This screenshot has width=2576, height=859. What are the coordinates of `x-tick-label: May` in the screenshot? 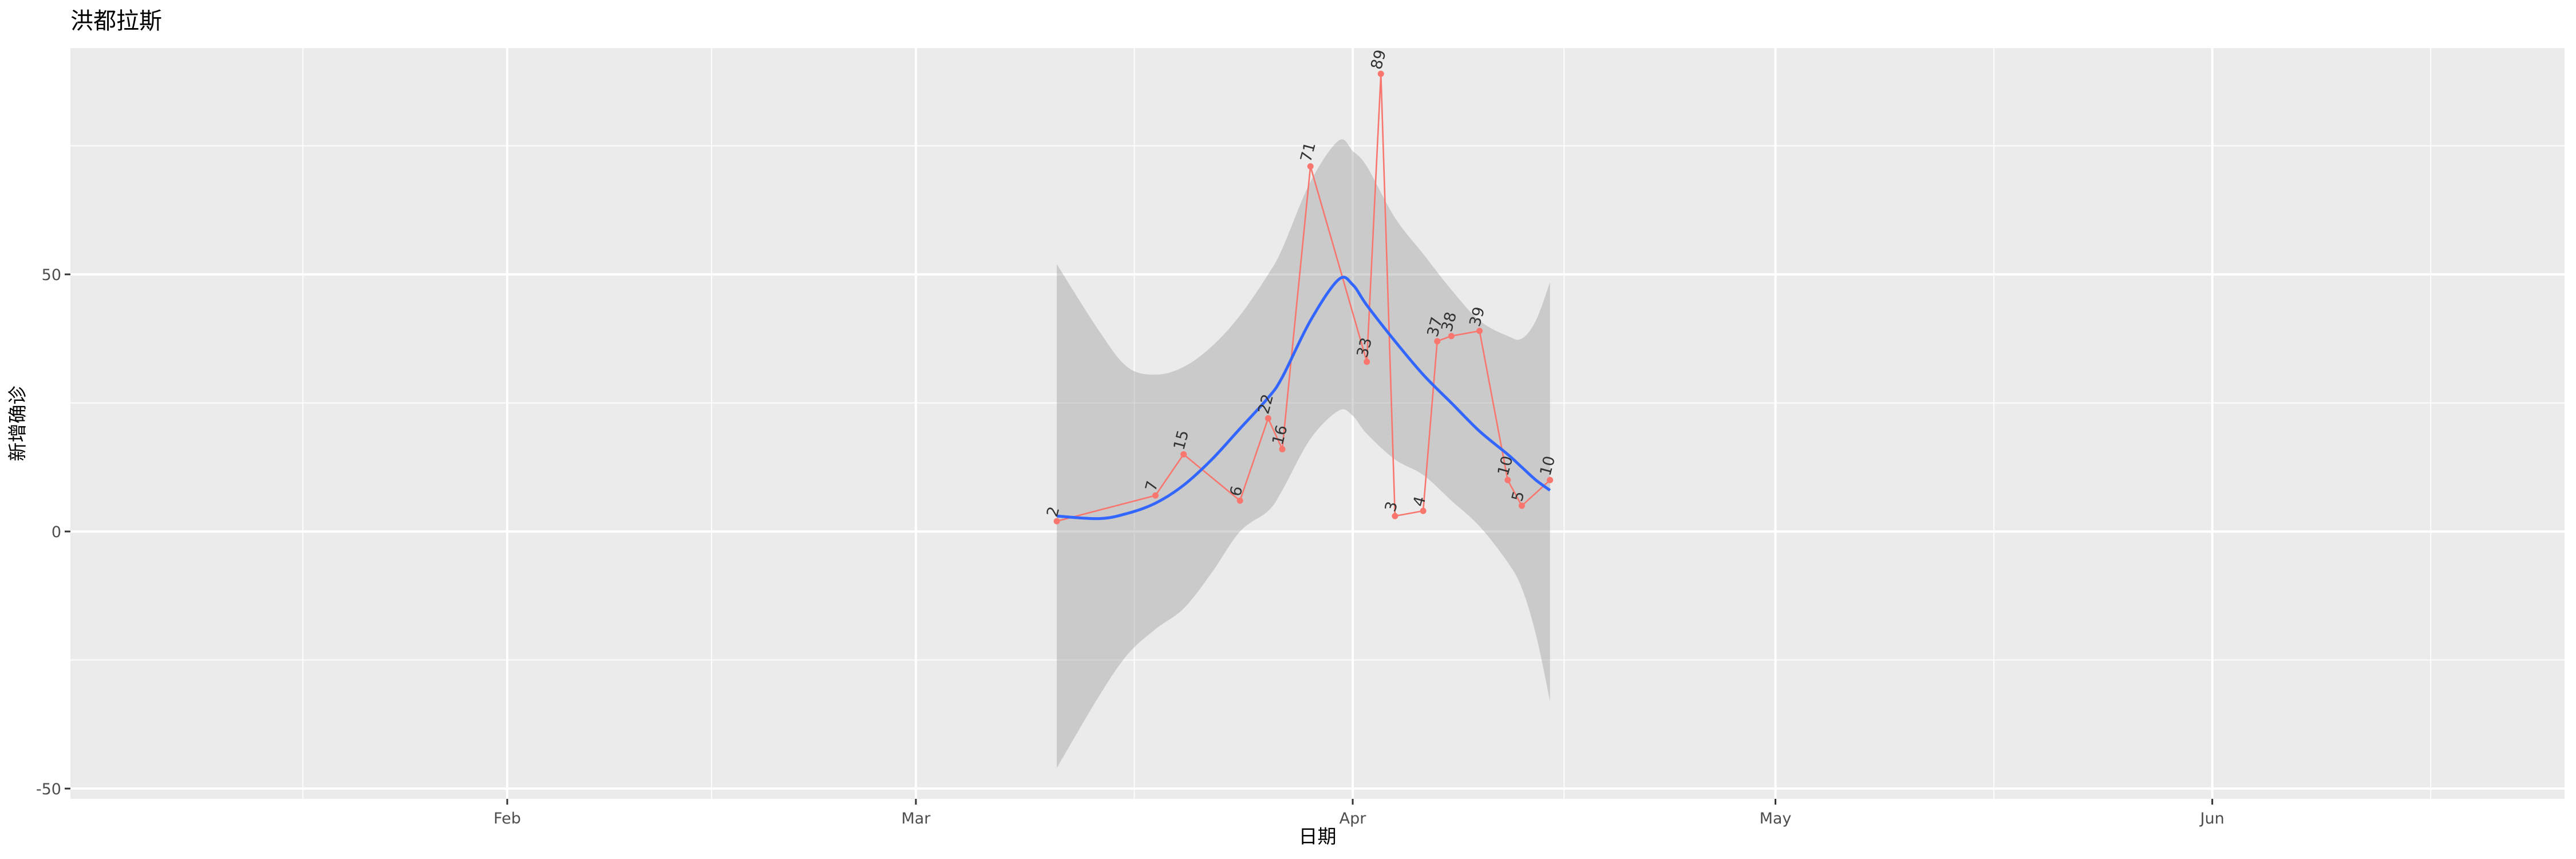 It's located at (1776, 819).